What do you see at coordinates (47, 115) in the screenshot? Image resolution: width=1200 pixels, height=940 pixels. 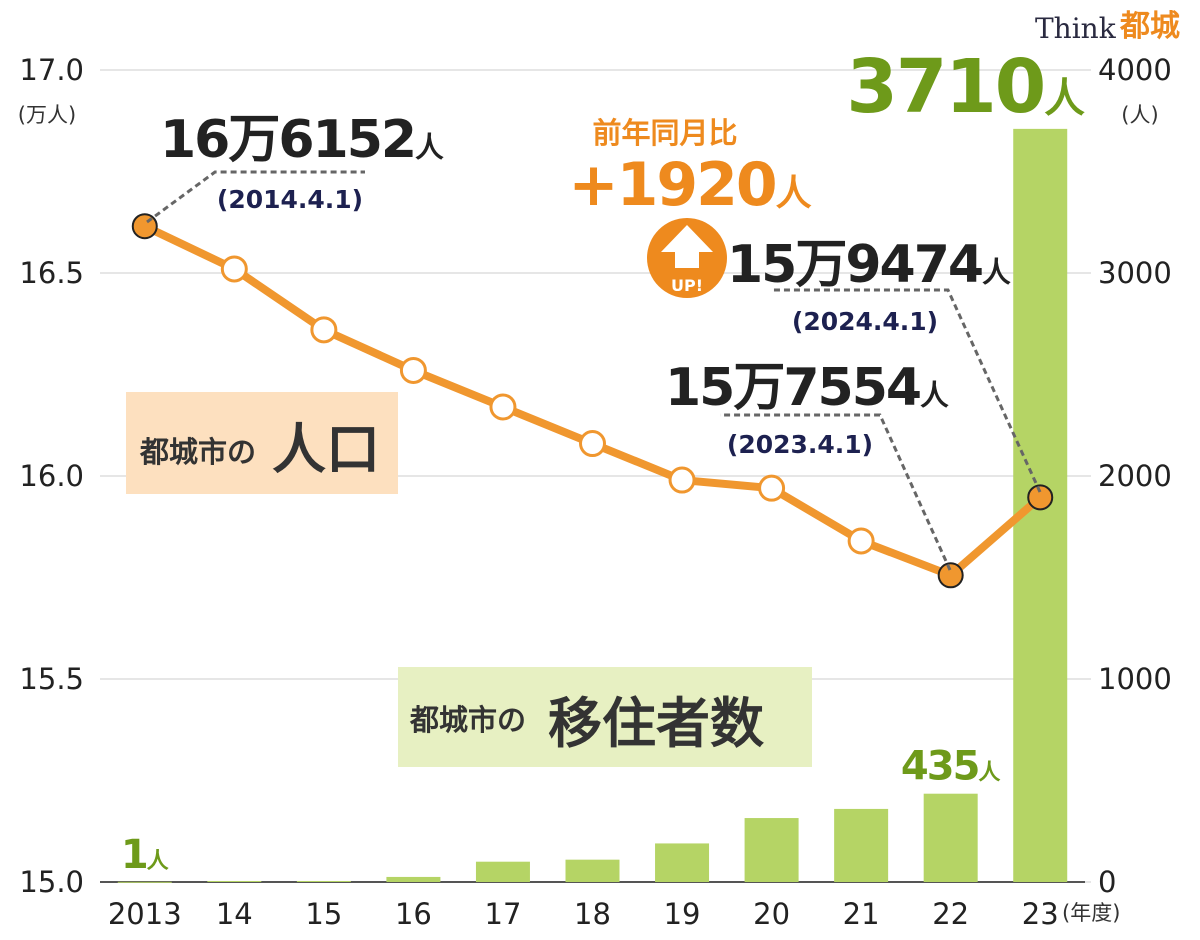 I see `y-unit: (万人)` at bounding box center [47, 115].